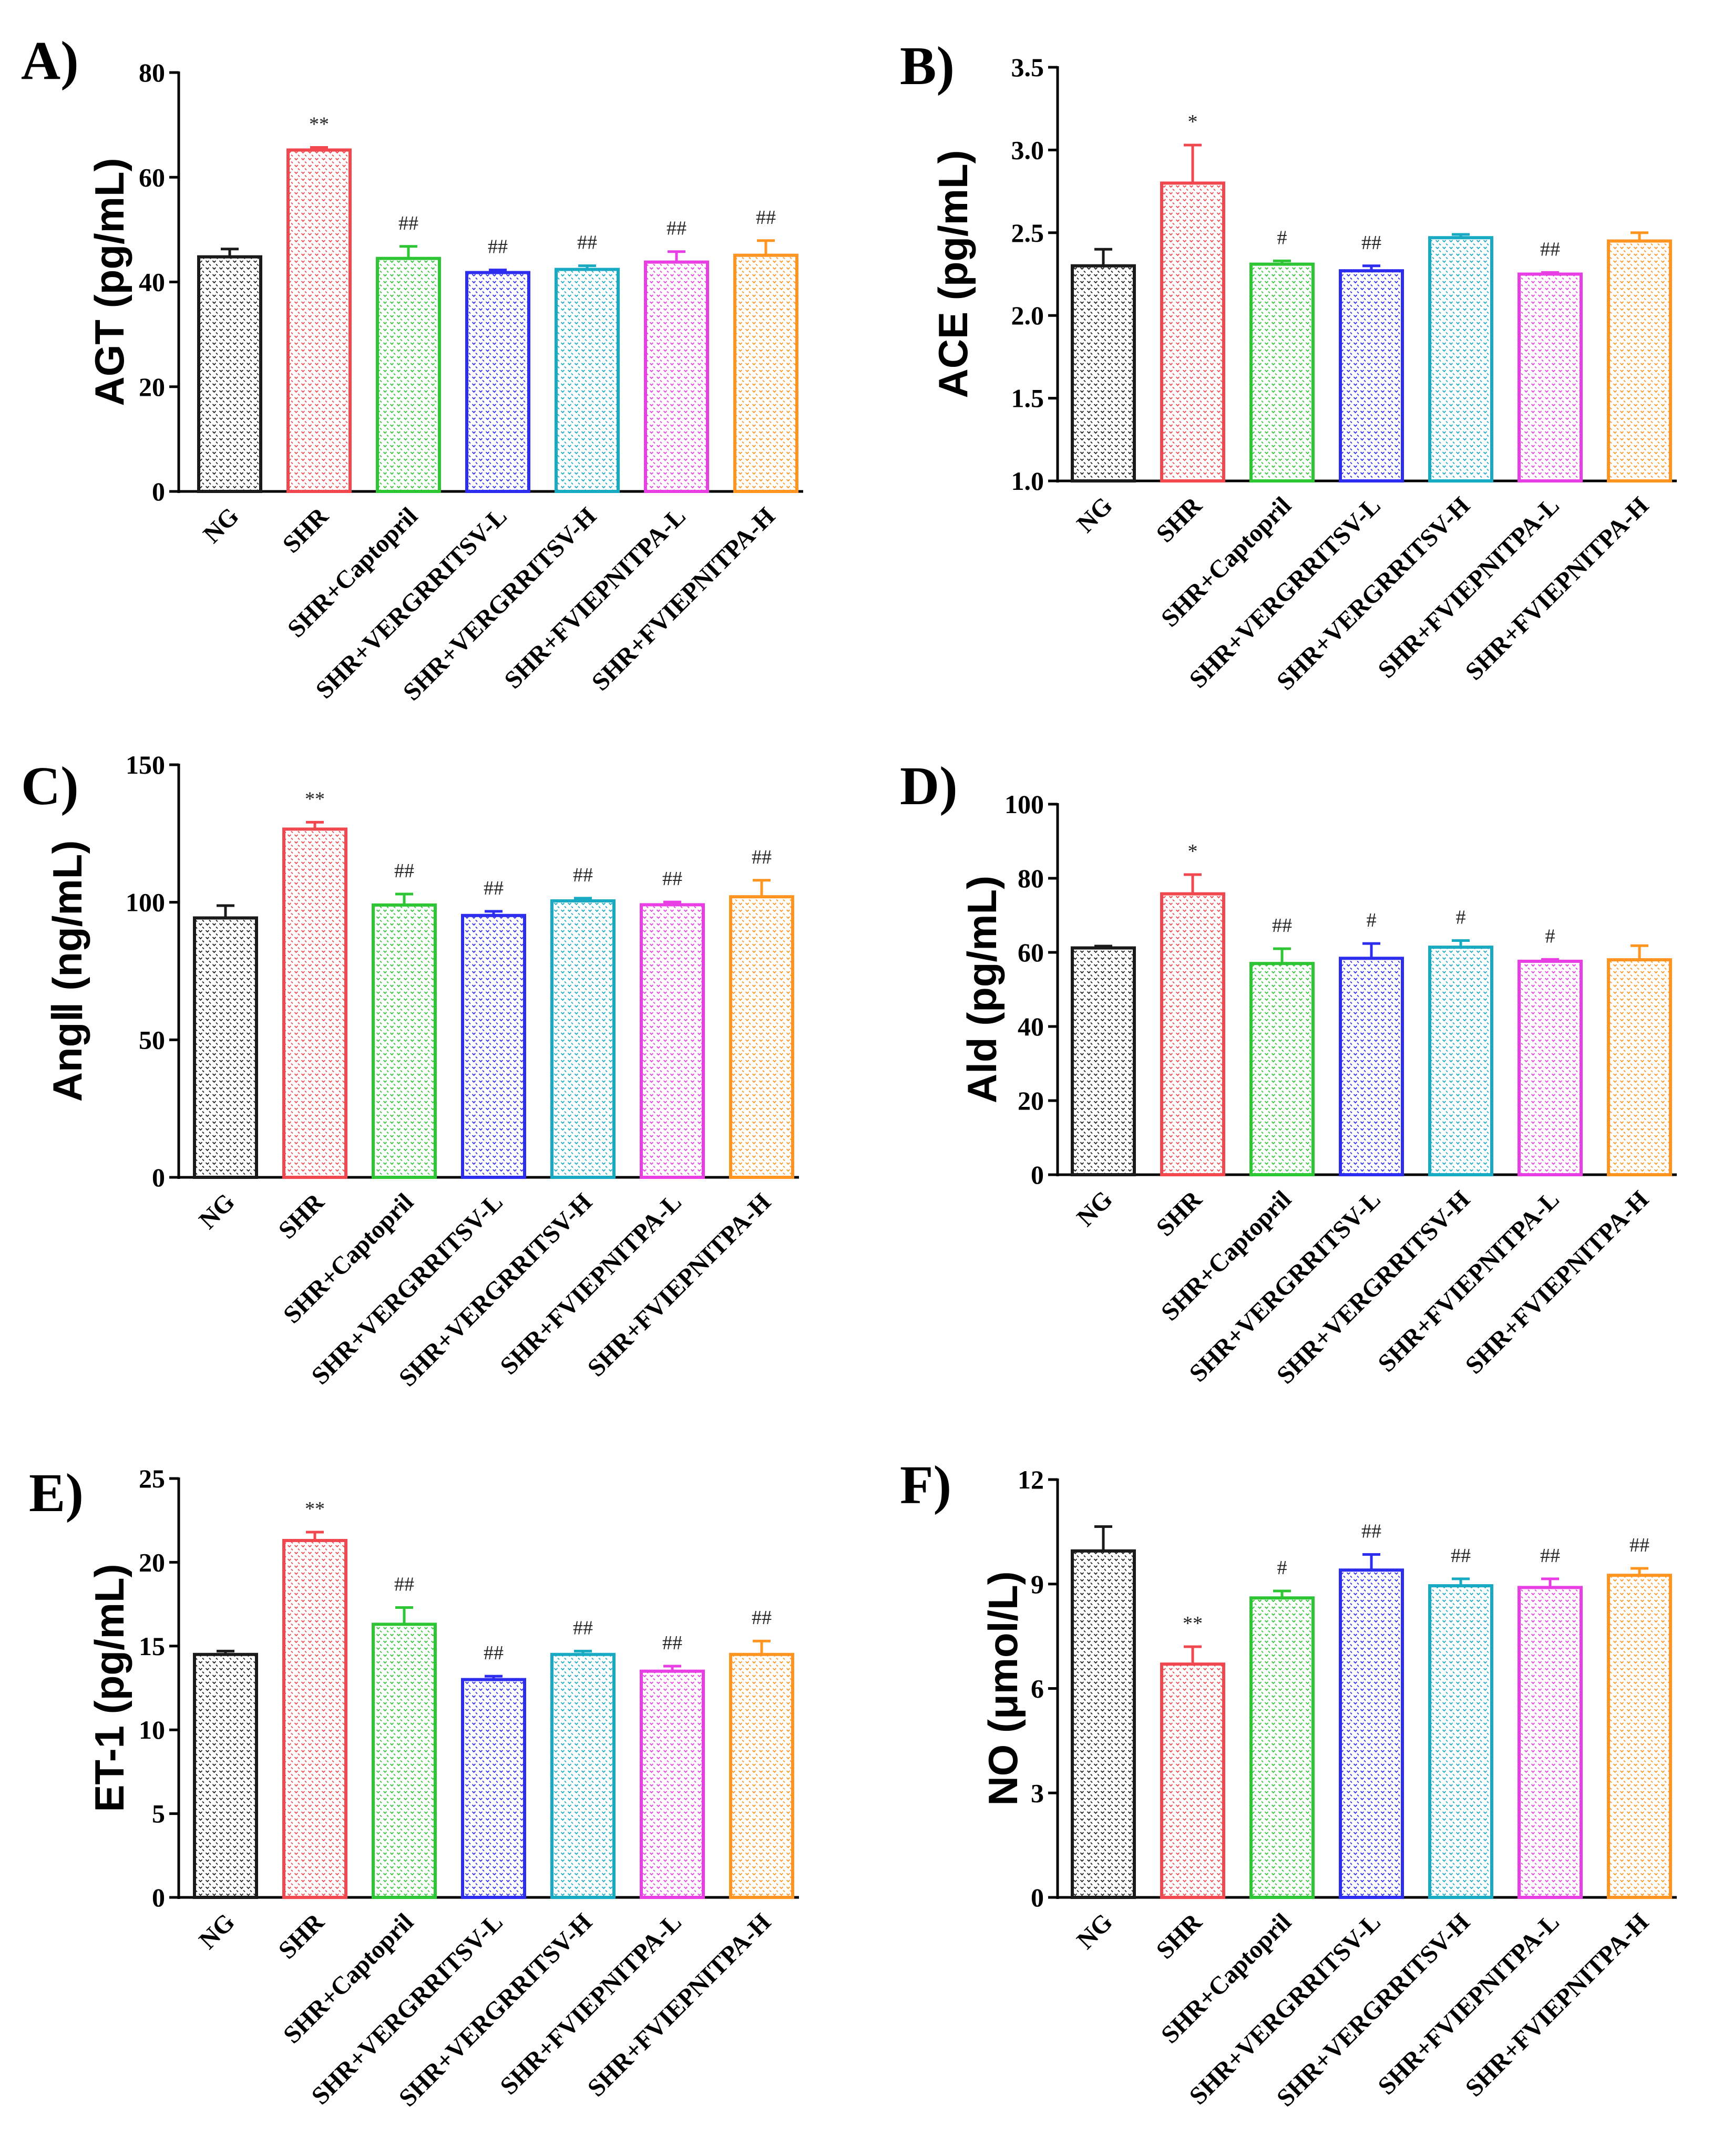 The width and height of the screenshot is (1712, 2156). What do you see at coordinates (152, 282) in the screenshot?
I see `y-tick-label: 40` at bounding box center [152, 282].